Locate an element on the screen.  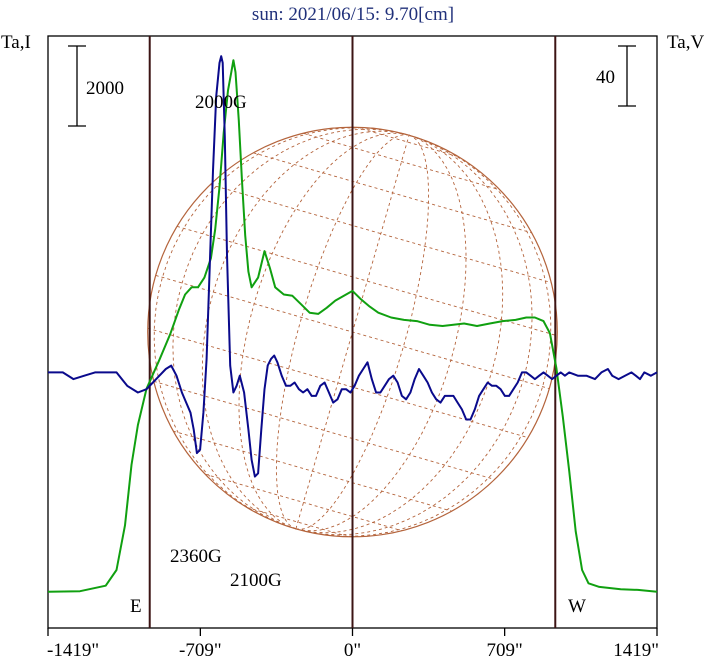
left-scale-value: 2000 is located at coordinates (105, 88).